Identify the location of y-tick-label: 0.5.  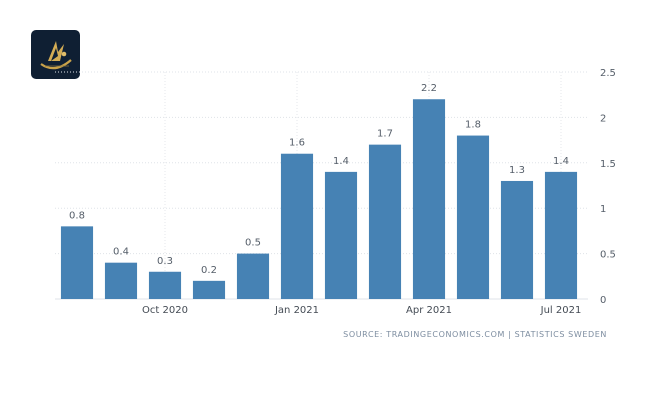
(608, 255).